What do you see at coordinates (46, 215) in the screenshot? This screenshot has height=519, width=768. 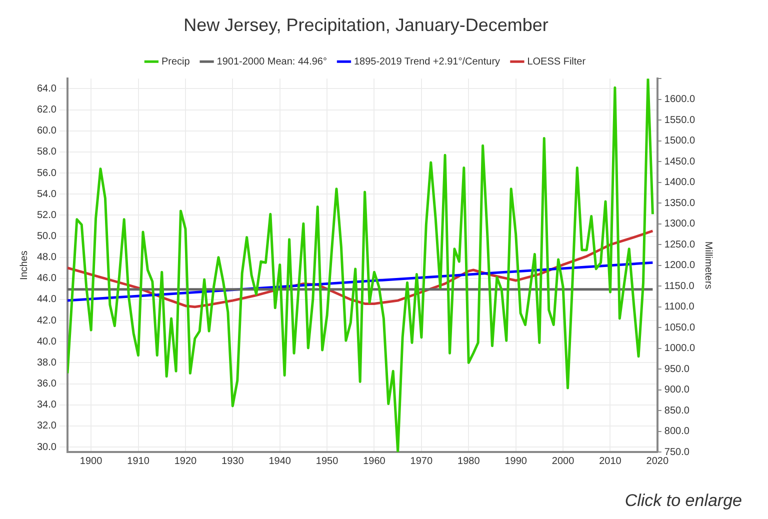 I see `y-tick-label: 52.0` at bounding box center [46, 215].